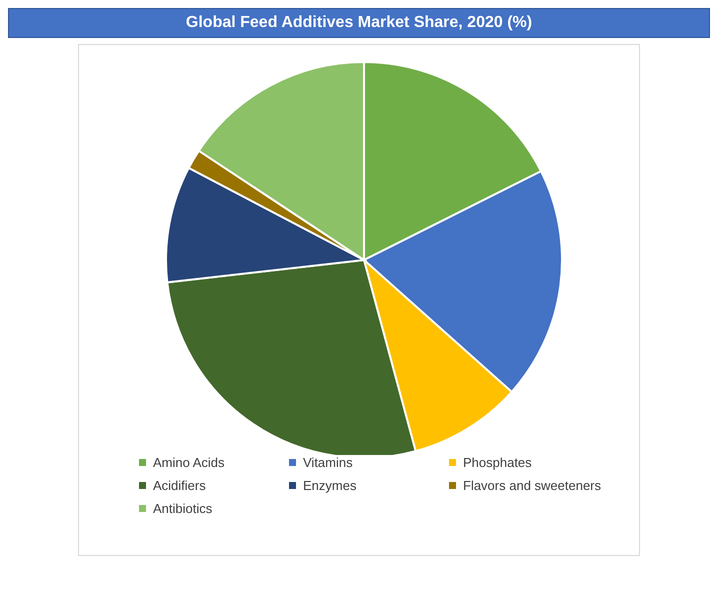  Describe the element at coordinates (359, 23) in the screenshot. I see `chart-title: Global Feed Additives Market Share, 2020 (%)` at that location.